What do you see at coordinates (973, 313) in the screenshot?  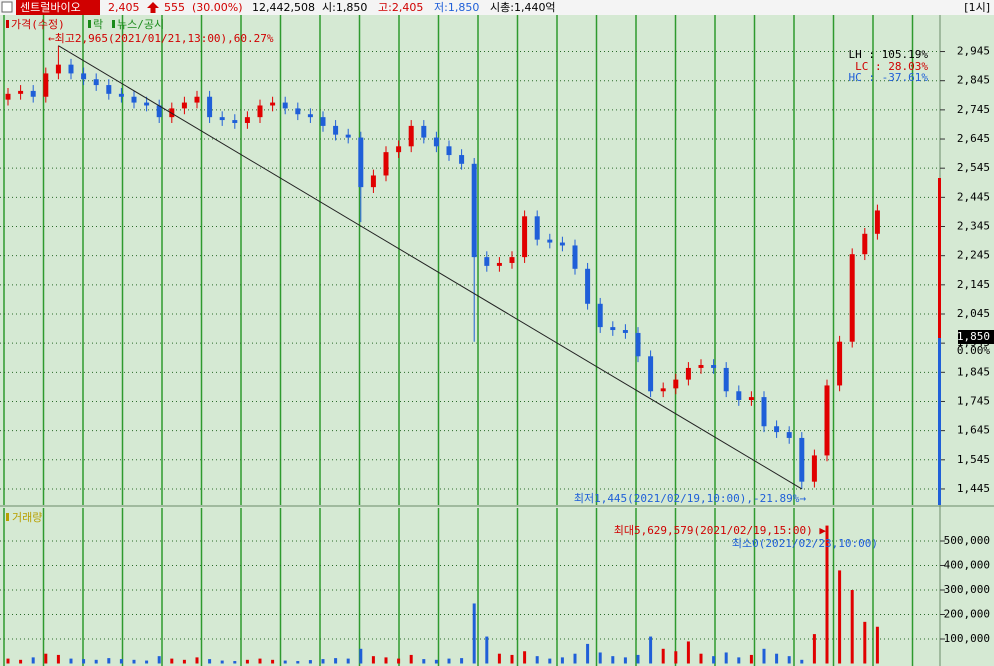 I see `y-tick-label: 2,045` at bounding box center [973, 313].